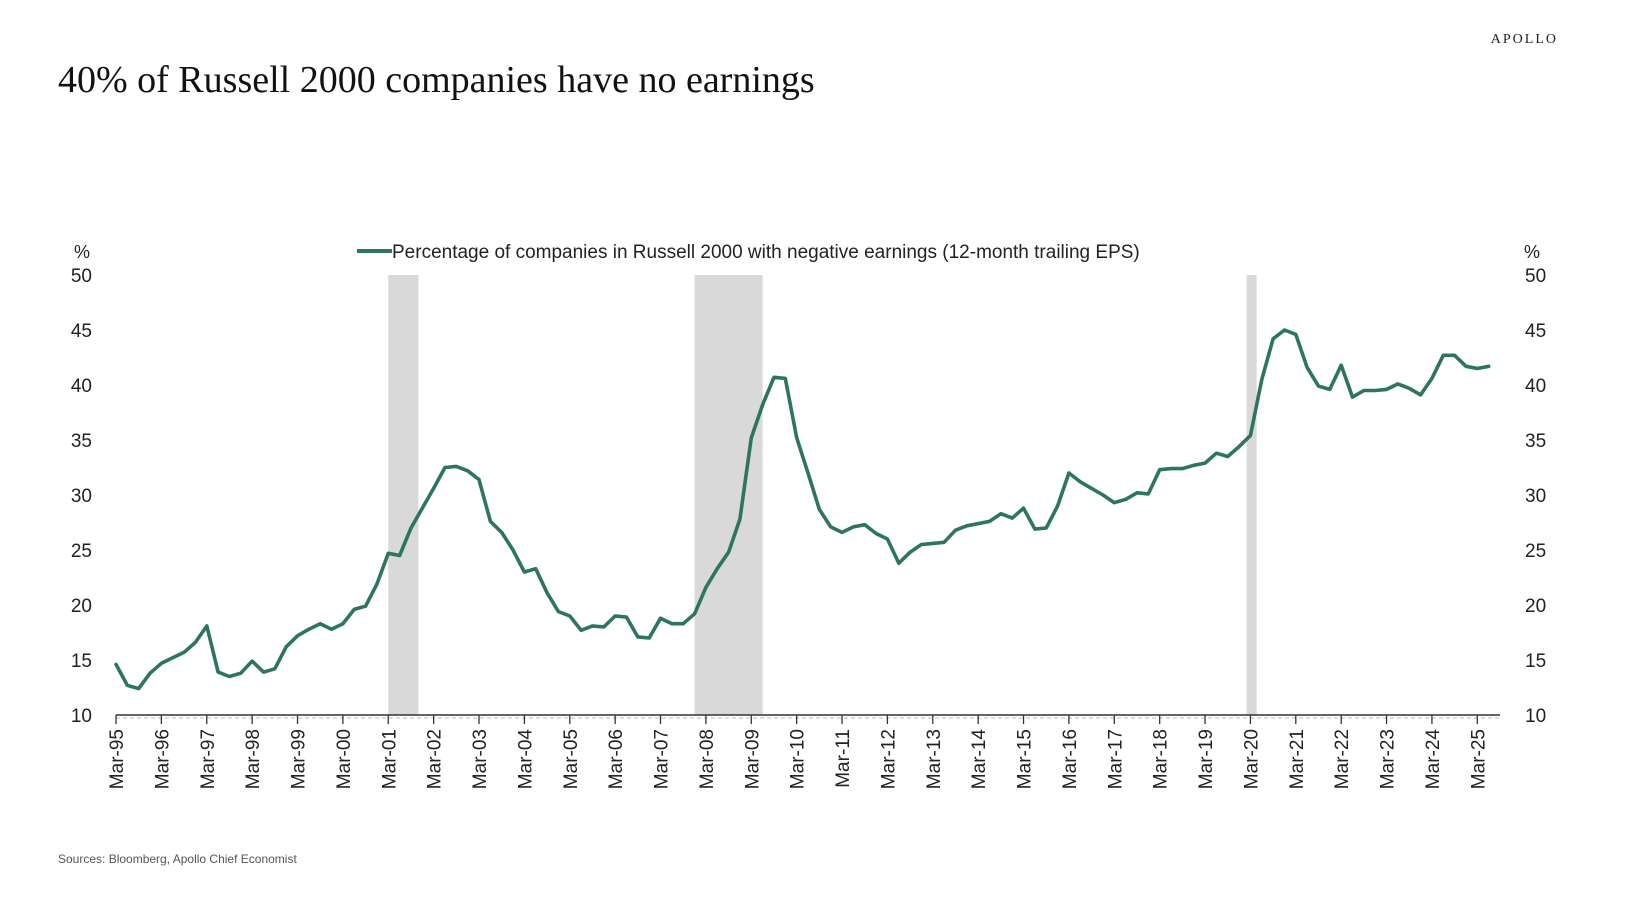 The height and width of the screenshot is (922, 1630). I want to click on x-tick-label: Mar-17, so click(1115, 759).